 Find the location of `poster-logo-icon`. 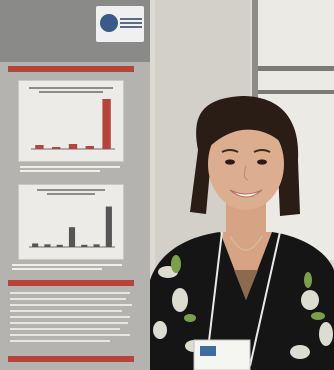

poster-logo-icon is located at coordinates (120, 24).